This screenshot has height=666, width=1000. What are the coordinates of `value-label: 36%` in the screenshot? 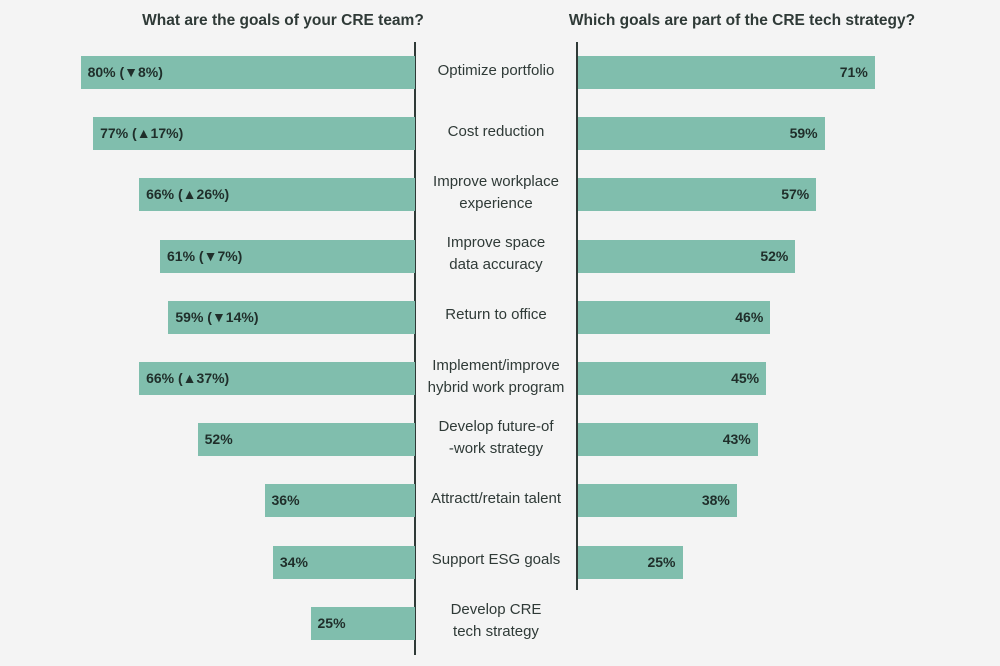 It's located at (285, 500).